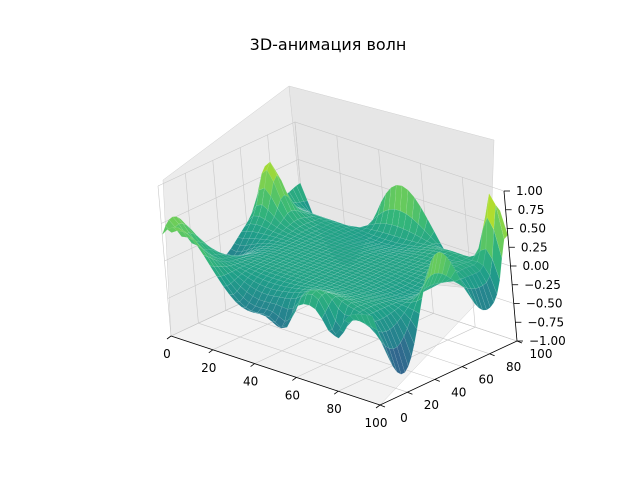 The image size is (640, 480). I want to click on z-tick-label: 0.75, so click(531, 210).